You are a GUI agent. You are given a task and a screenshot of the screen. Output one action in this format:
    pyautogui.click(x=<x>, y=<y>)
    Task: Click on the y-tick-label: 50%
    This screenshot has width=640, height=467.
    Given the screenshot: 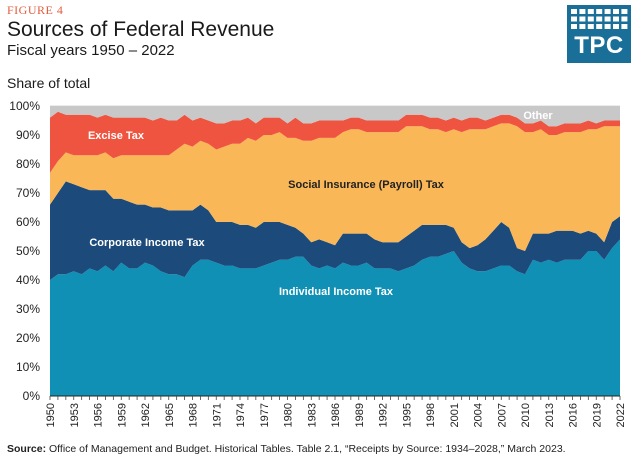 What is the action you would take?
    pyautogui.click(x=28, y=251)
    